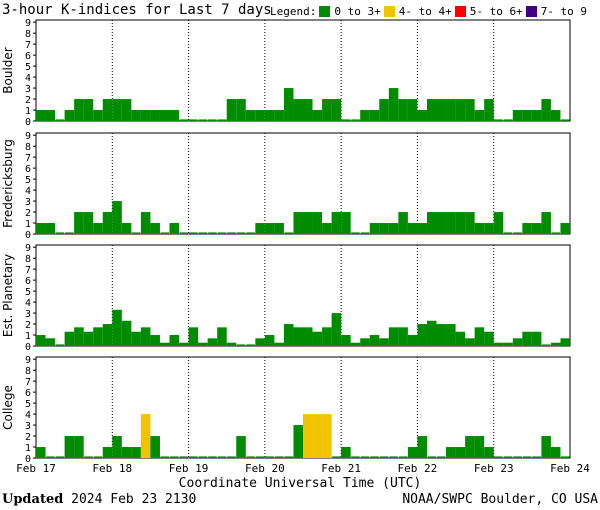 Image resolution: width=600 pixels, height=510 pixels. What do you see at coordinates (28, 89) in the screenshot?
I see `y-tick-label: 3` at bounding box center [28, 89].